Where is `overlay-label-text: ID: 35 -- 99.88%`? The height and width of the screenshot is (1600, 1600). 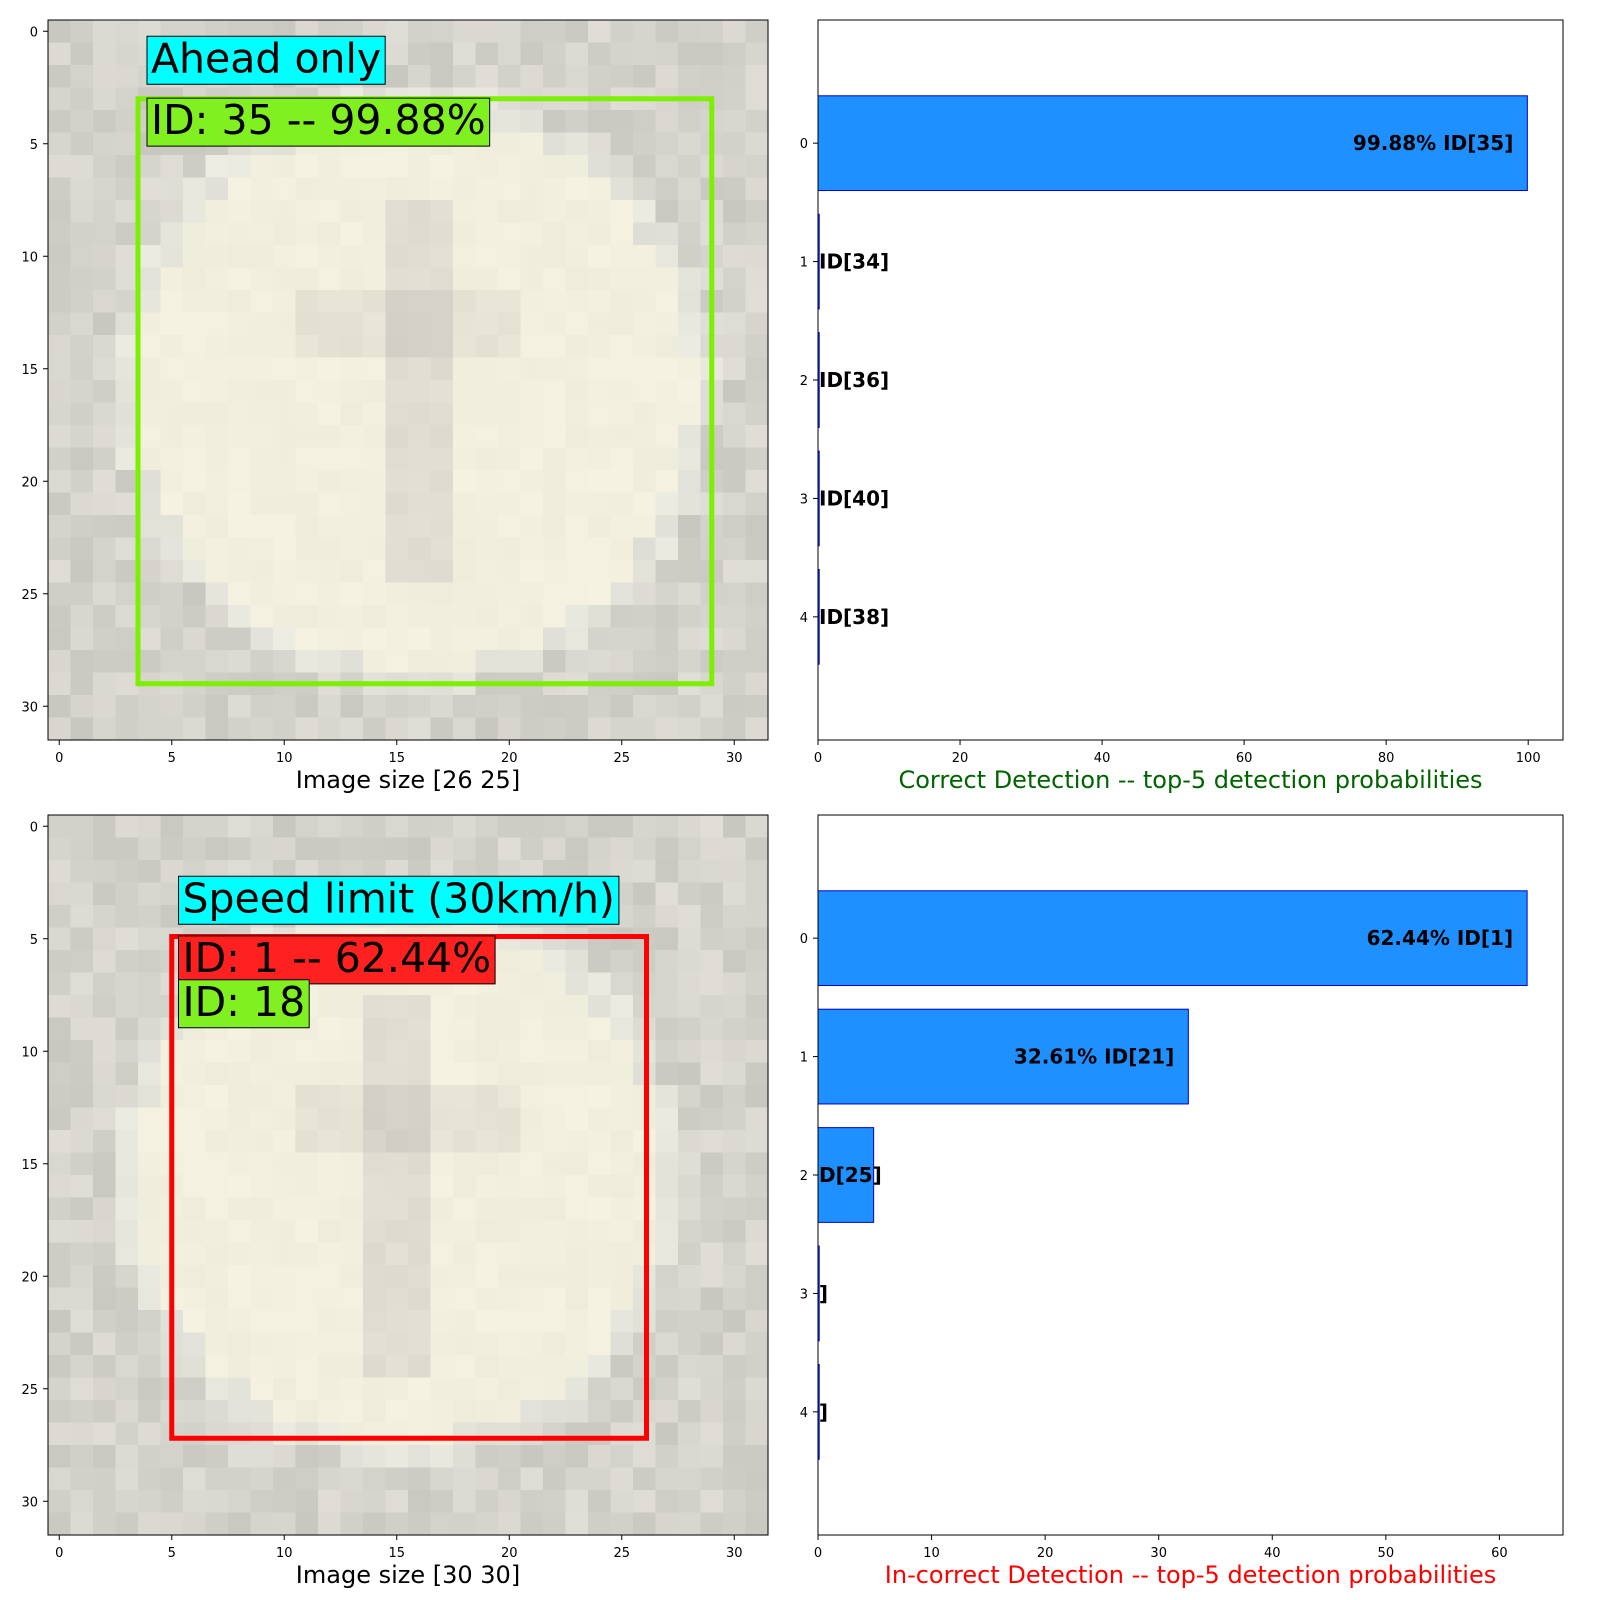
overlay-label-text: ID: 35 -- 99.88% is located at coordinates (318, 120).